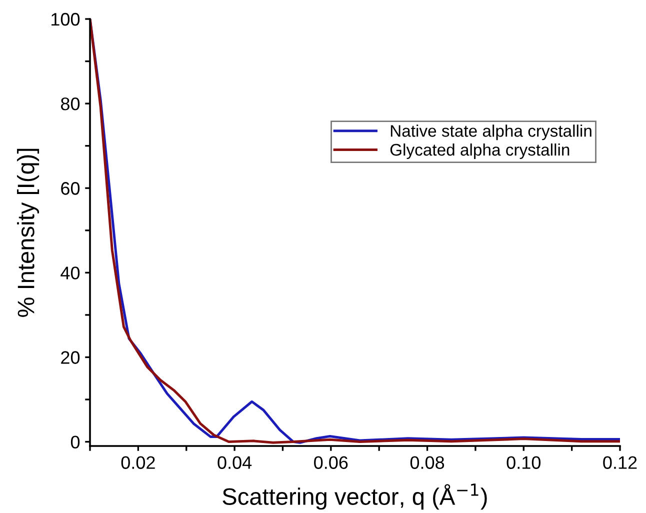 The width and height of the screenshot is (646, 513). Describe the element at coordinates (354, 497) in the screenshot. I see `x-axis-title: Scattering vector, q (Å$^{−1}$)` at that location.